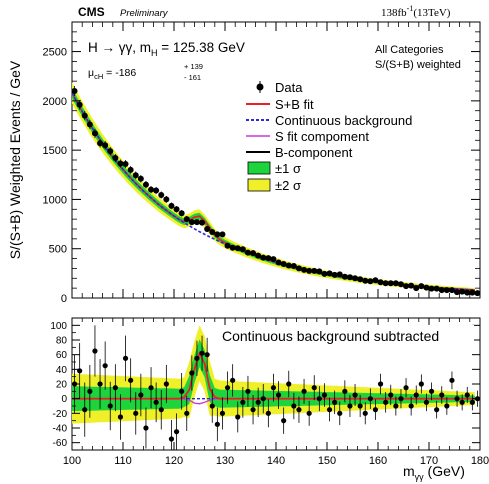 This screenshot has width=489, height=484. I want to click on legend-item-continuous-background: Continuous background, so click(329, 120).